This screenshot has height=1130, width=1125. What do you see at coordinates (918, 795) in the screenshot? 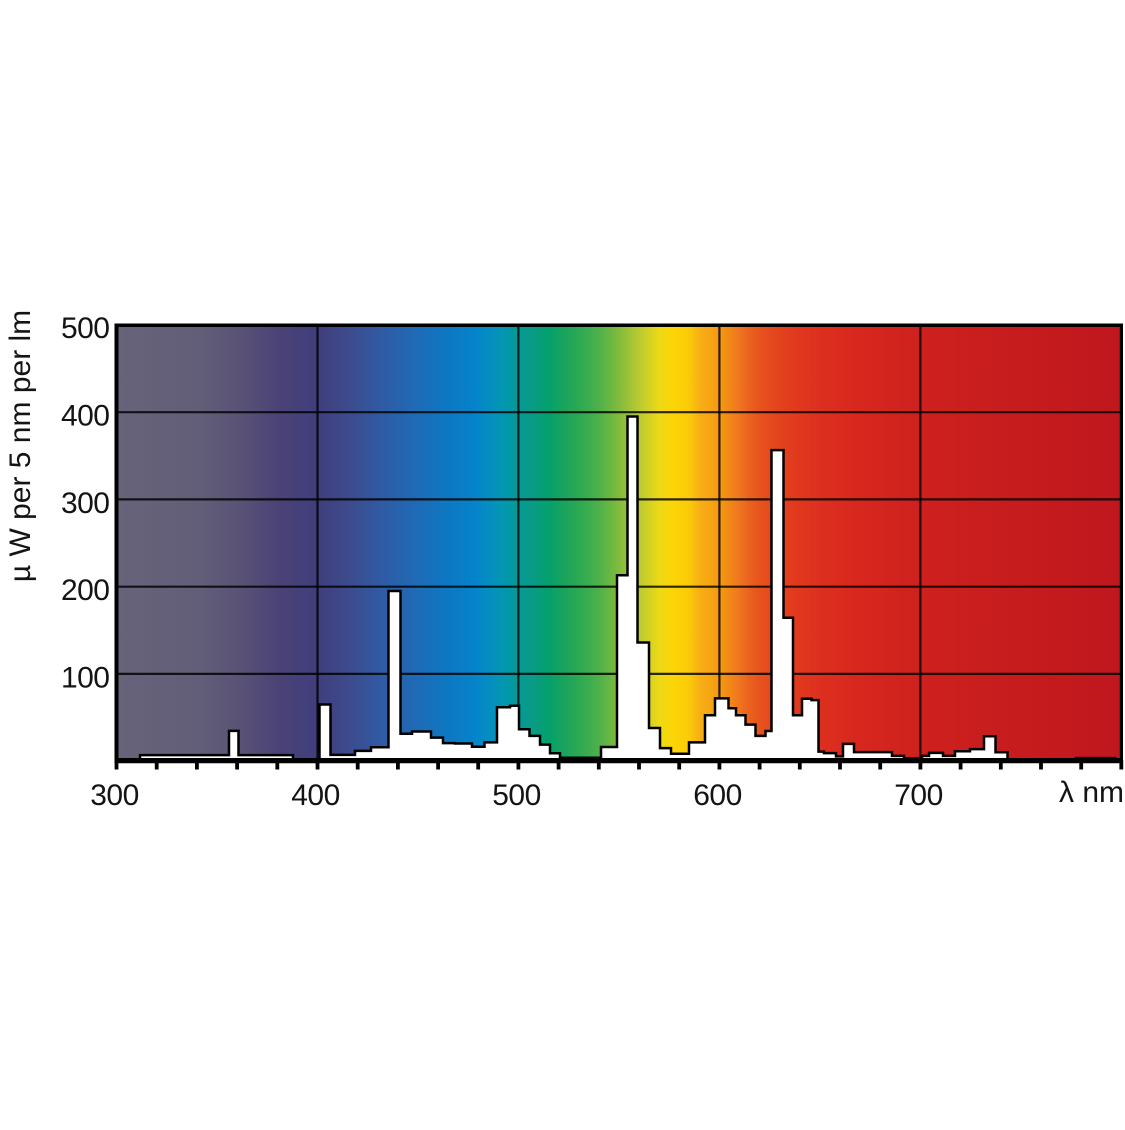
I see `svg-text: 700` at bounding box center [918, 795].